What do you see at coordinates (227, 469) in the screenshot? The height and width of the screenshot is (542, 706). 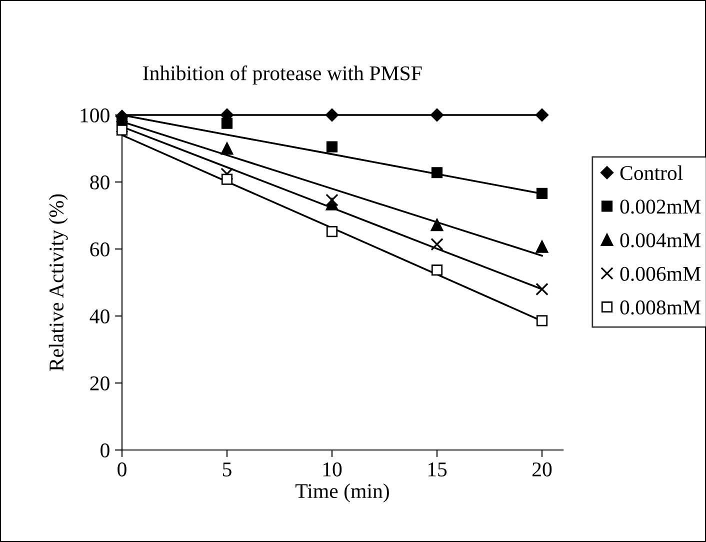 I see `x-tick-label: 5` at bounding box center [227, 469].